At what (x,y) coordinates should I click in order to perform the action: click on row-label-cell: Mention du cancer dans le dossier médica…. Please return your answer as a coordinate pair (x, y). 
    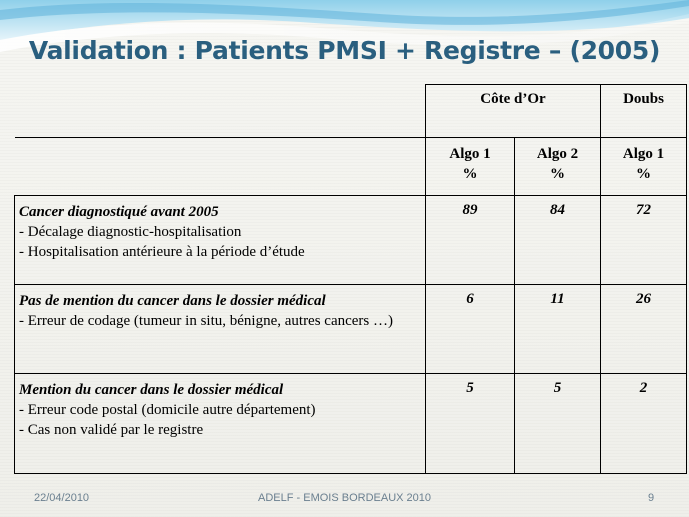
    Looking at the image, I should click on (220, 423).